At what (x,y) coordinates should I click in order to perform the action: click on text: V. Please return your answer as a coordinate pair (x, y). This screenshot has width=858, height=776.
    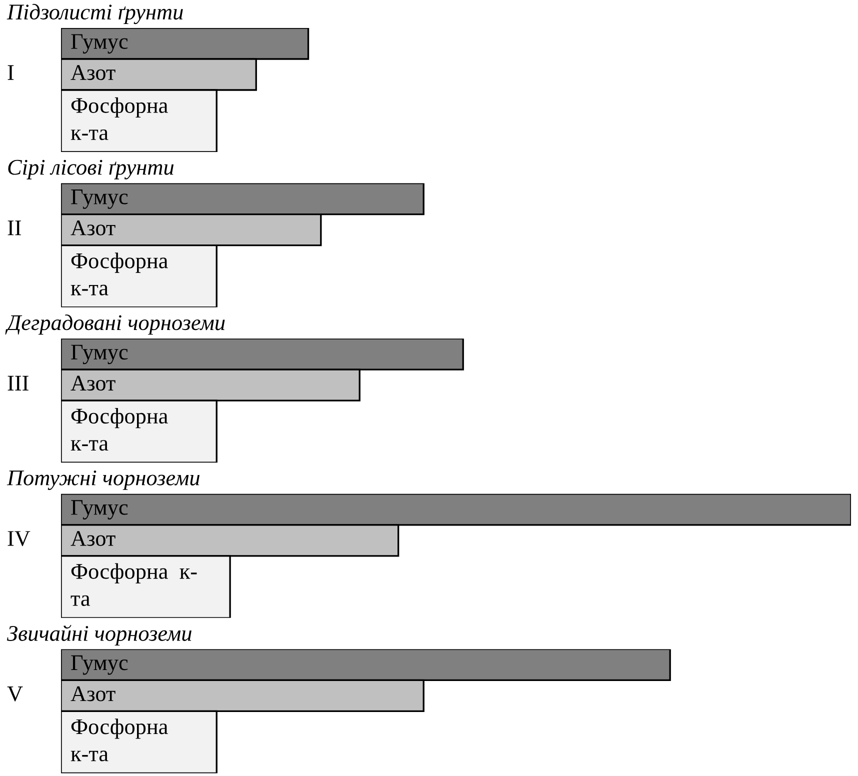
    Looking at the image, I should click on (15, 694).